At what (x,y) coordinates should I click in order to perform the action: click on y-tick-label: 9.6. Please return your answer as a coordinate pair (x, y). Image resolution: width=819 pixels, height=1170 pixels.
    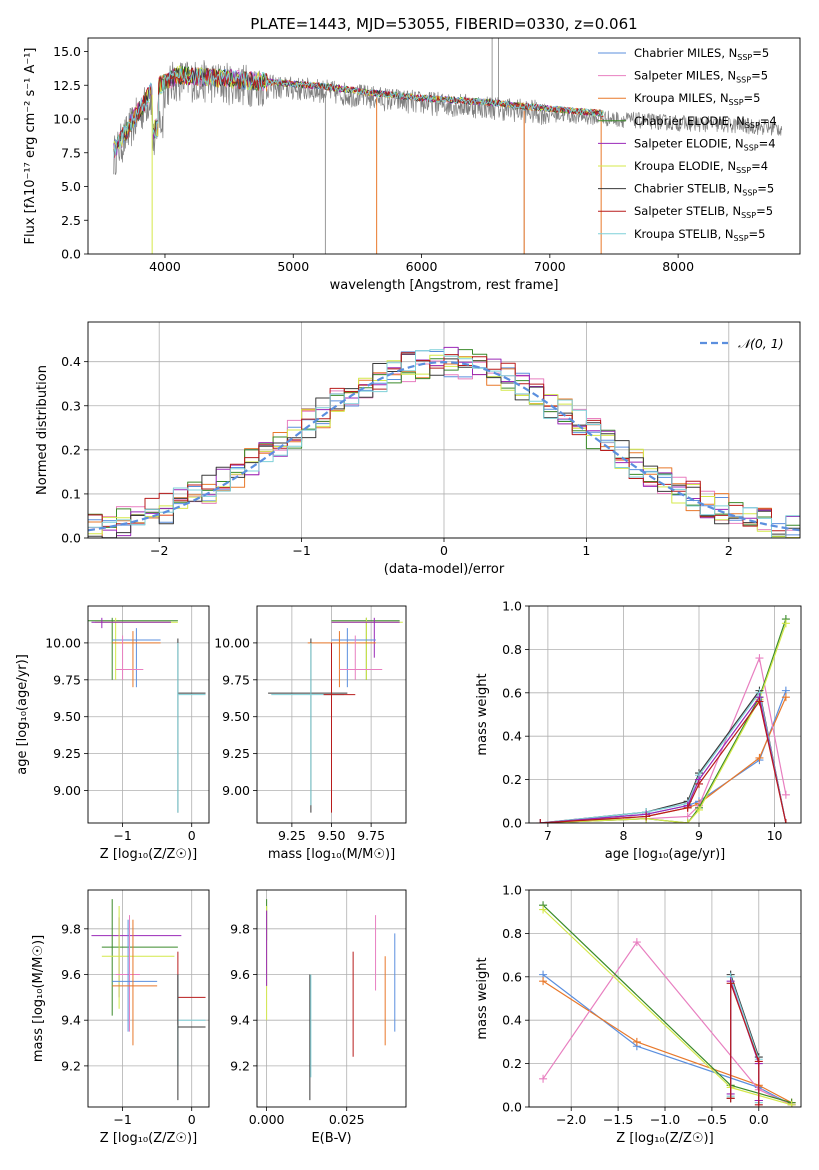
    Looking at the image, I should click on (240, 974).